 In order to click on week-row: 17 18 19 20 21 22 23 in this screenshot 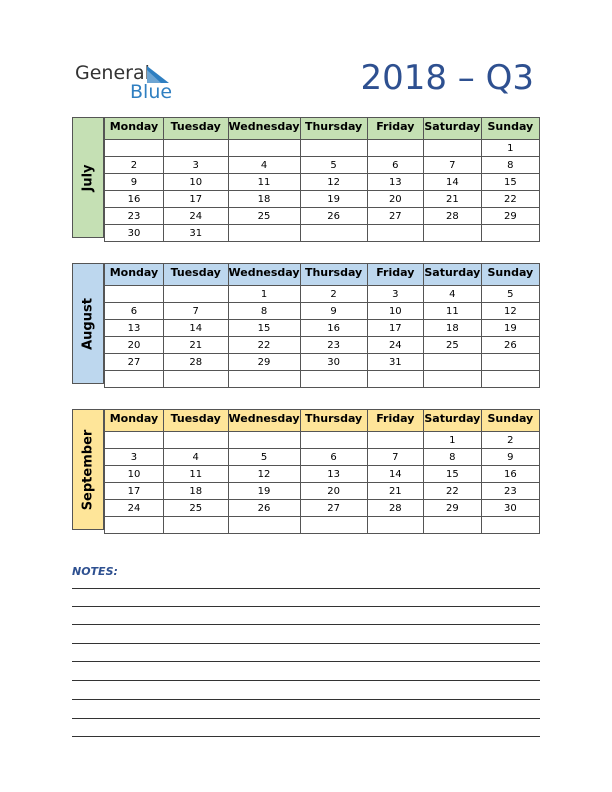, I will do `click(322, 491)`.